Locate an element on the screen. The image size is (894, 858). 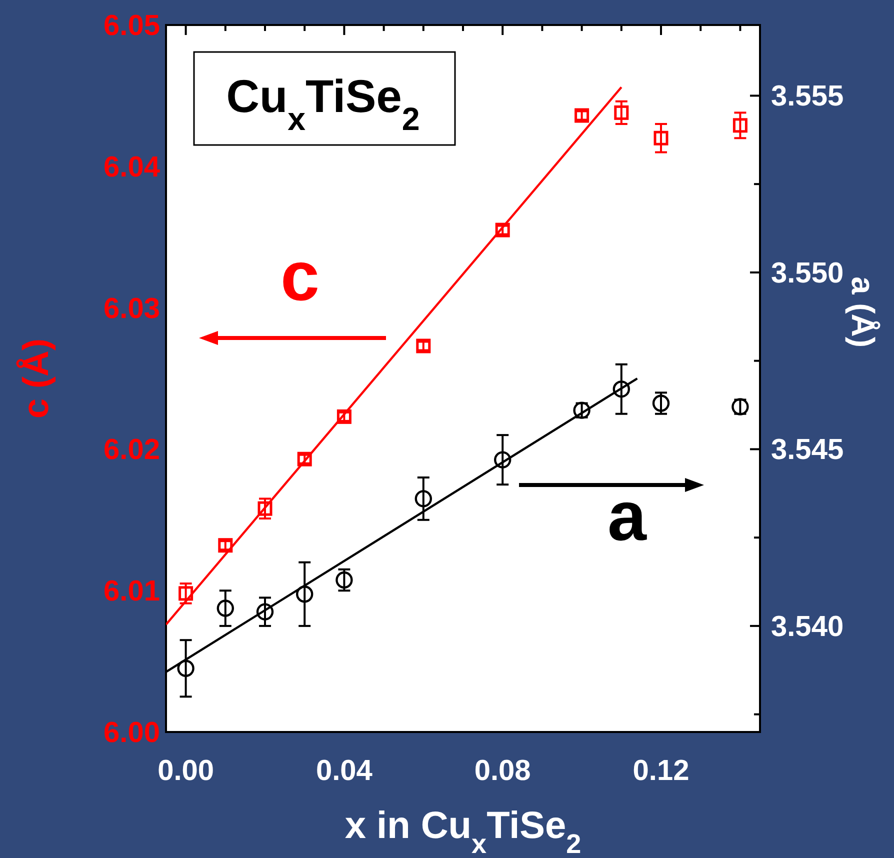
annotation: a is located at coordinates (628, 516).